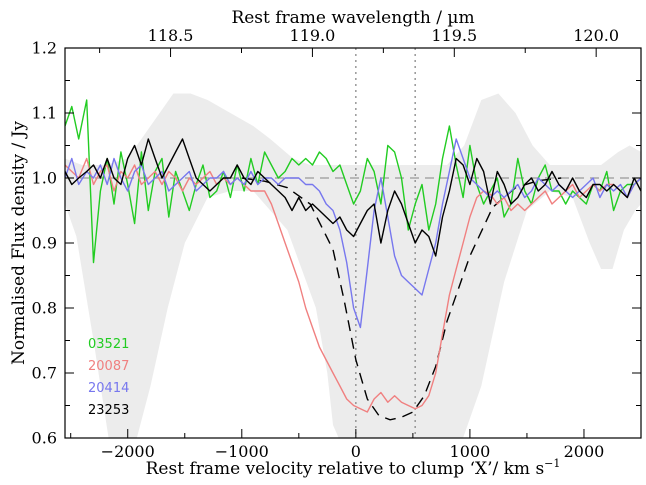  Describe the element at coordinates (313, 35) in the screenshot. I see `top-tick-label-1: 119.0` at that location.